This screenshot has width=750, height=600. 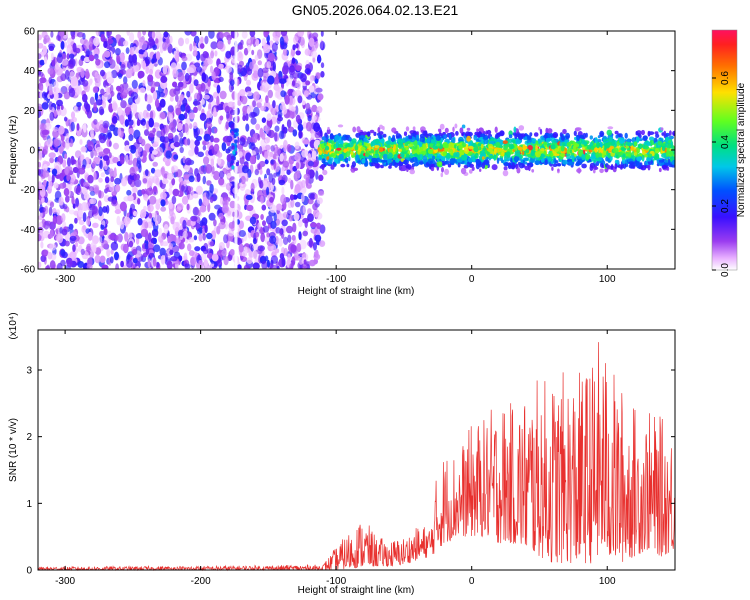 What do you see at coordinates (336, 279) in the screenshot?
I see `x-tick-label: -100` at bounding box center [336, 279].